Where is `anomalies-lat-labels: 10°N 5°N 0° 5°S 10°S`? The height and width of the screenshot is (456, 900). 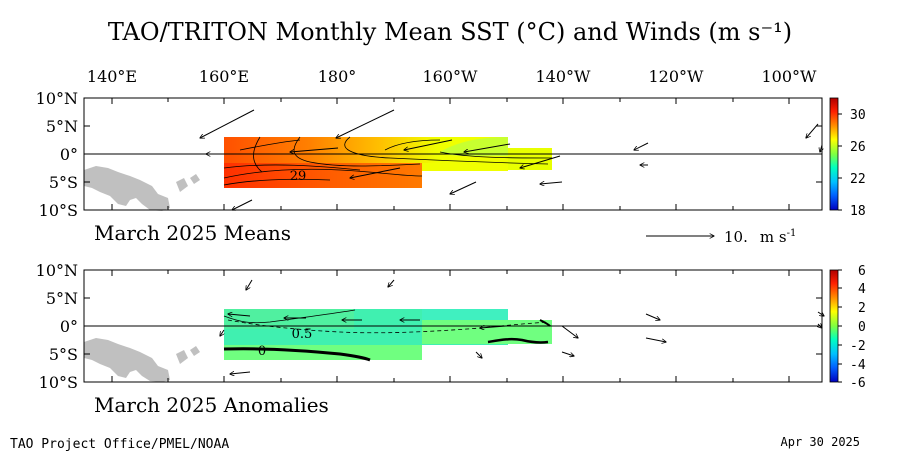
anomalies-lat-labels: 10°N 5°N 0° 5°S 10°S is located at coordinates (57, 326).